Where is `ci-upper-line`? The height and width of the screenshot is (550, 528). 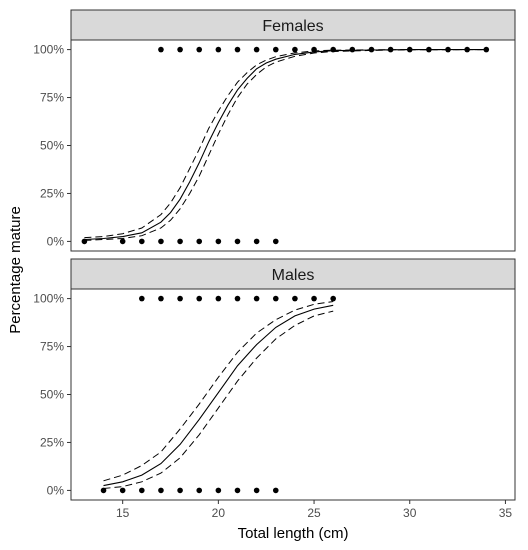 ci-upper-line is located at coordinates (218, 391).